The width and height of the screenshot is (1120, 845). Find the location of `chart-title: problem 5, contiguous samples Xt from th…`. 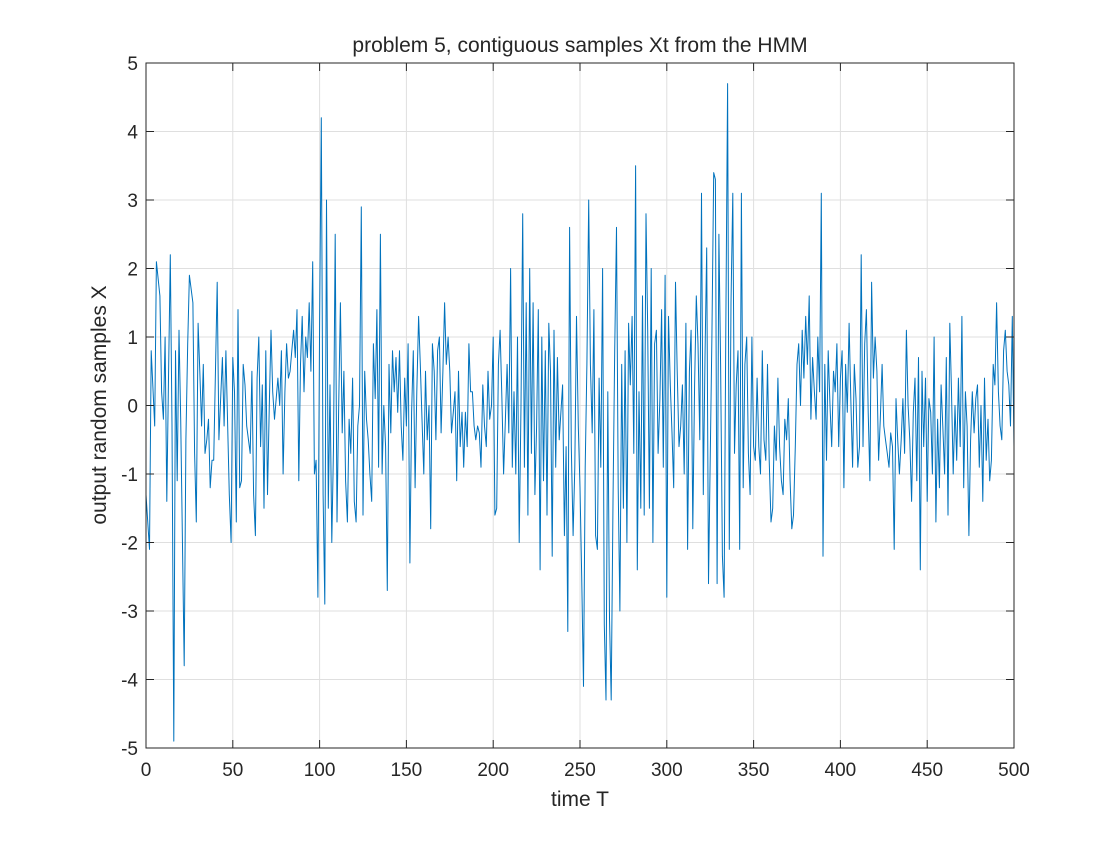

chart-title: problem 5, contiguous samples Xt from th… is located at coordinates (579, 45).